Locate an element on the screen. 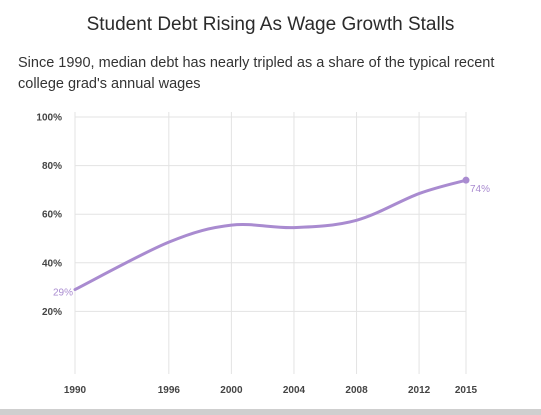 The height and width of the screenshot is (415, 541). x-tick-label: 2012 is located at coordinates (419, 390).